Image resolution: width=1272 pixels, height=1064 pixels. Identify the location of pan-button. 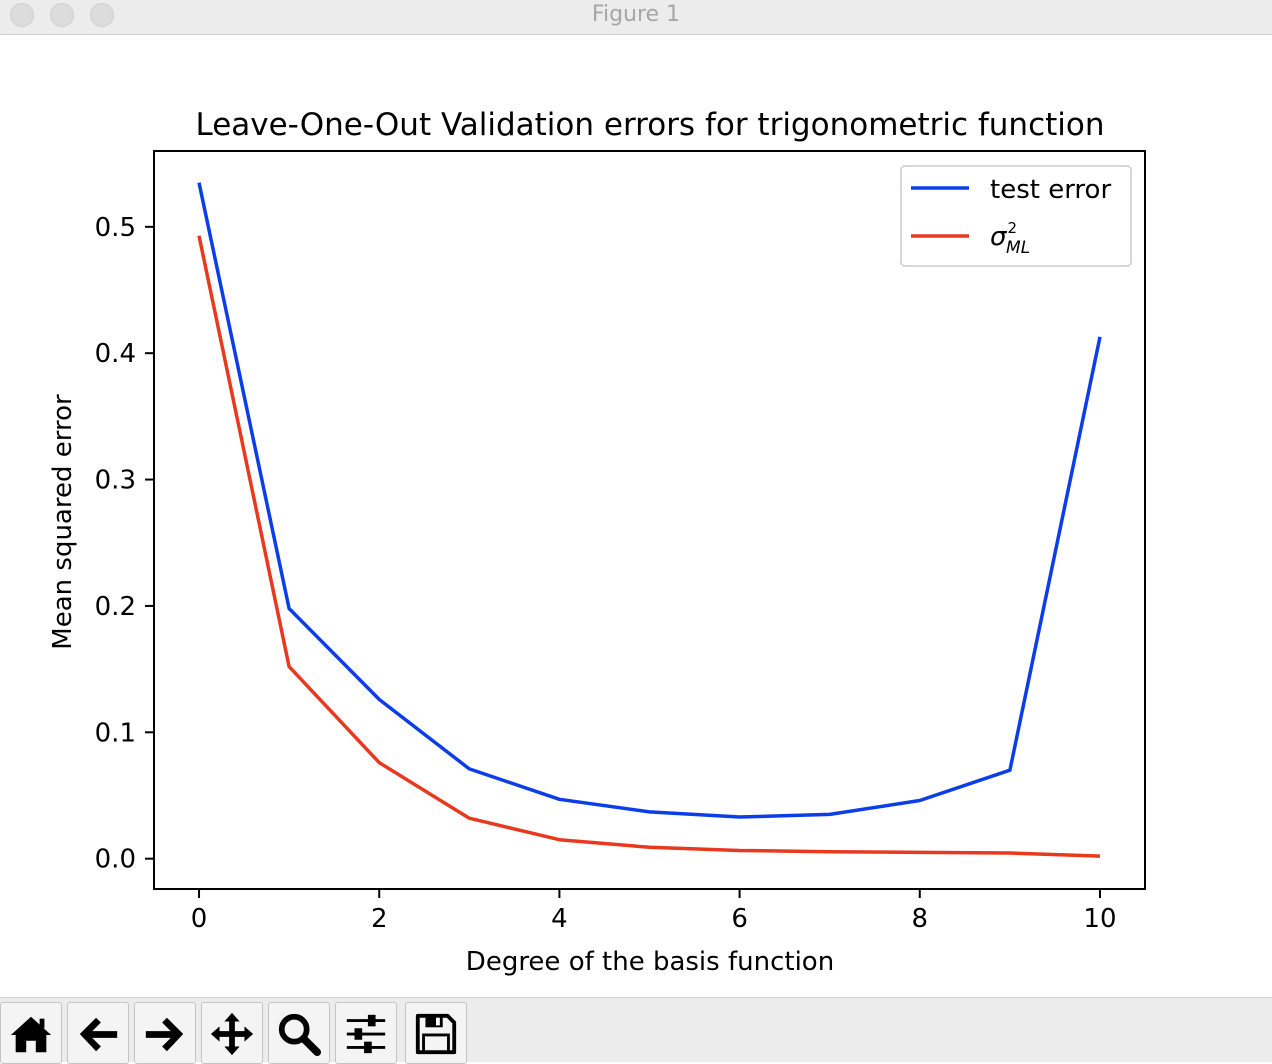
(232, 1033).